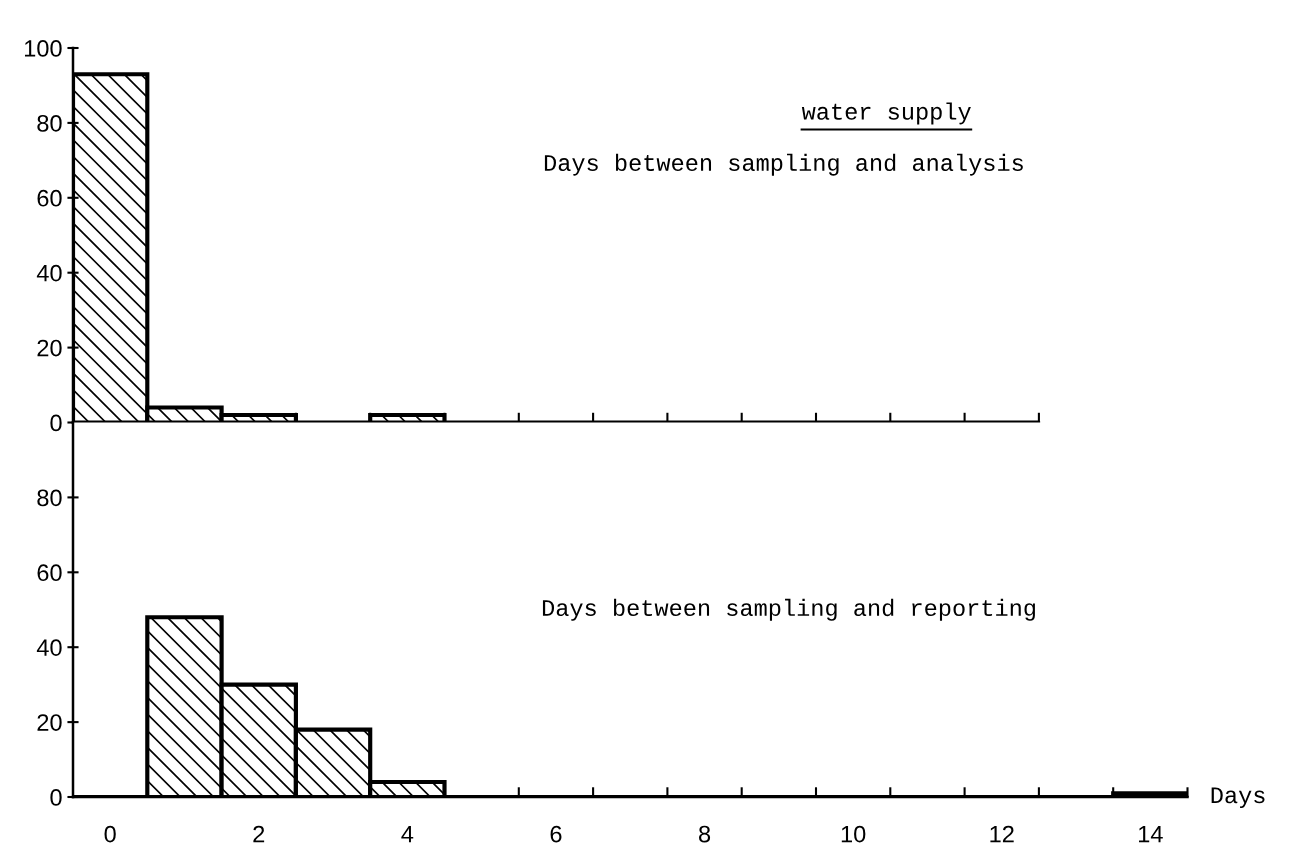  I want to click on x-tick-label: 4, so click(407, 834).